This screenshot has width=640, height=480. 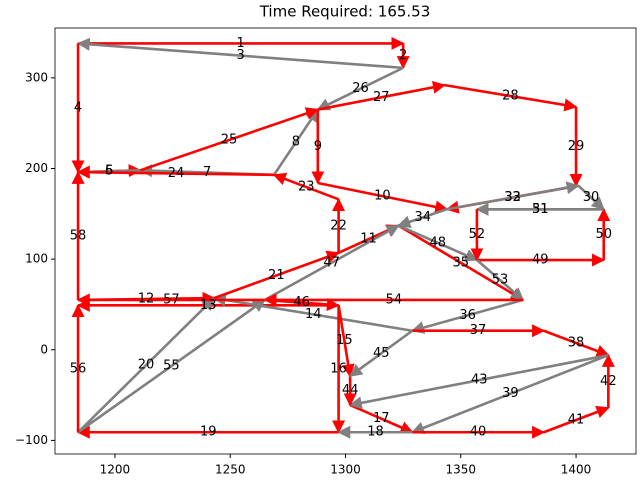 I want to click on arrow-label: 33, so click(x=512, y=197).